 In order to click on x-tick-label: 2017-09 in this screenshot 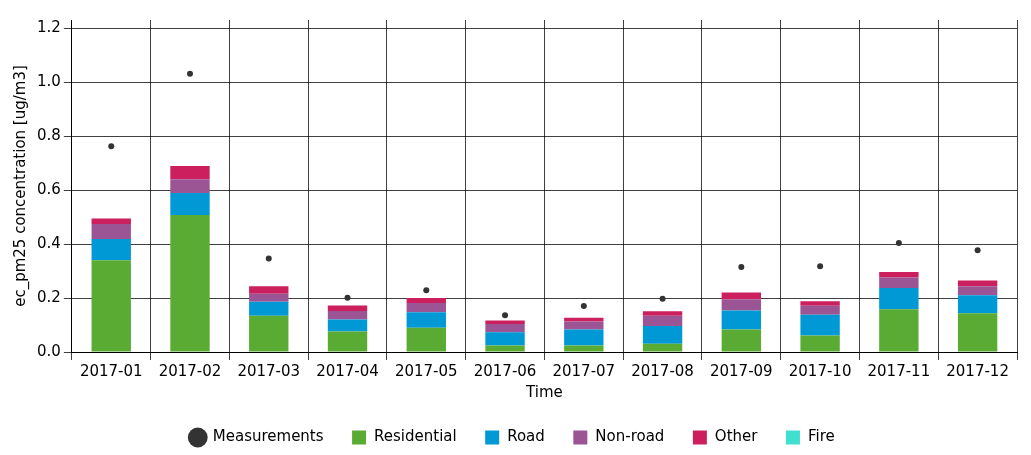, I will do `click(741, 370)`.